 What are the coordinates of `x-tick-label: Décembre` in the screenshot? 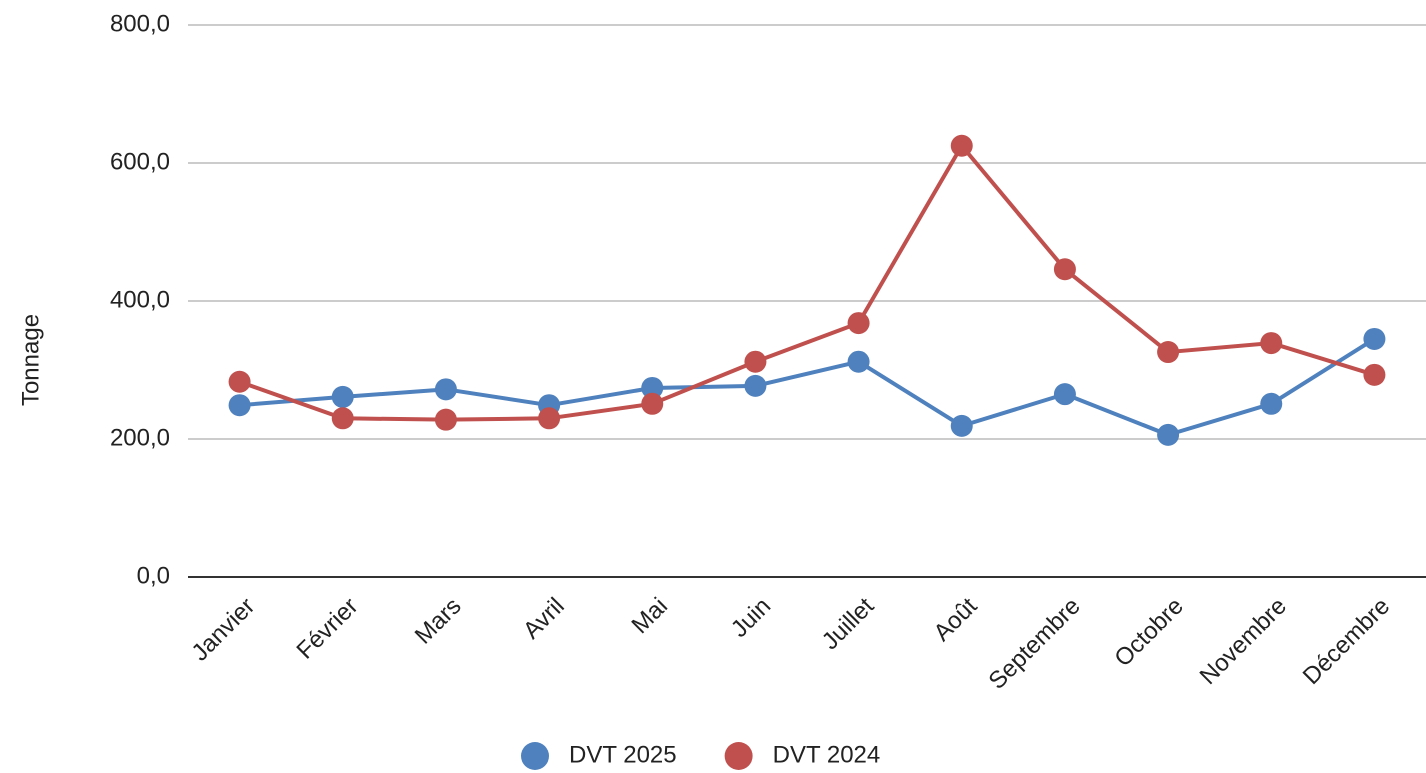 It's located at (1346, 641).